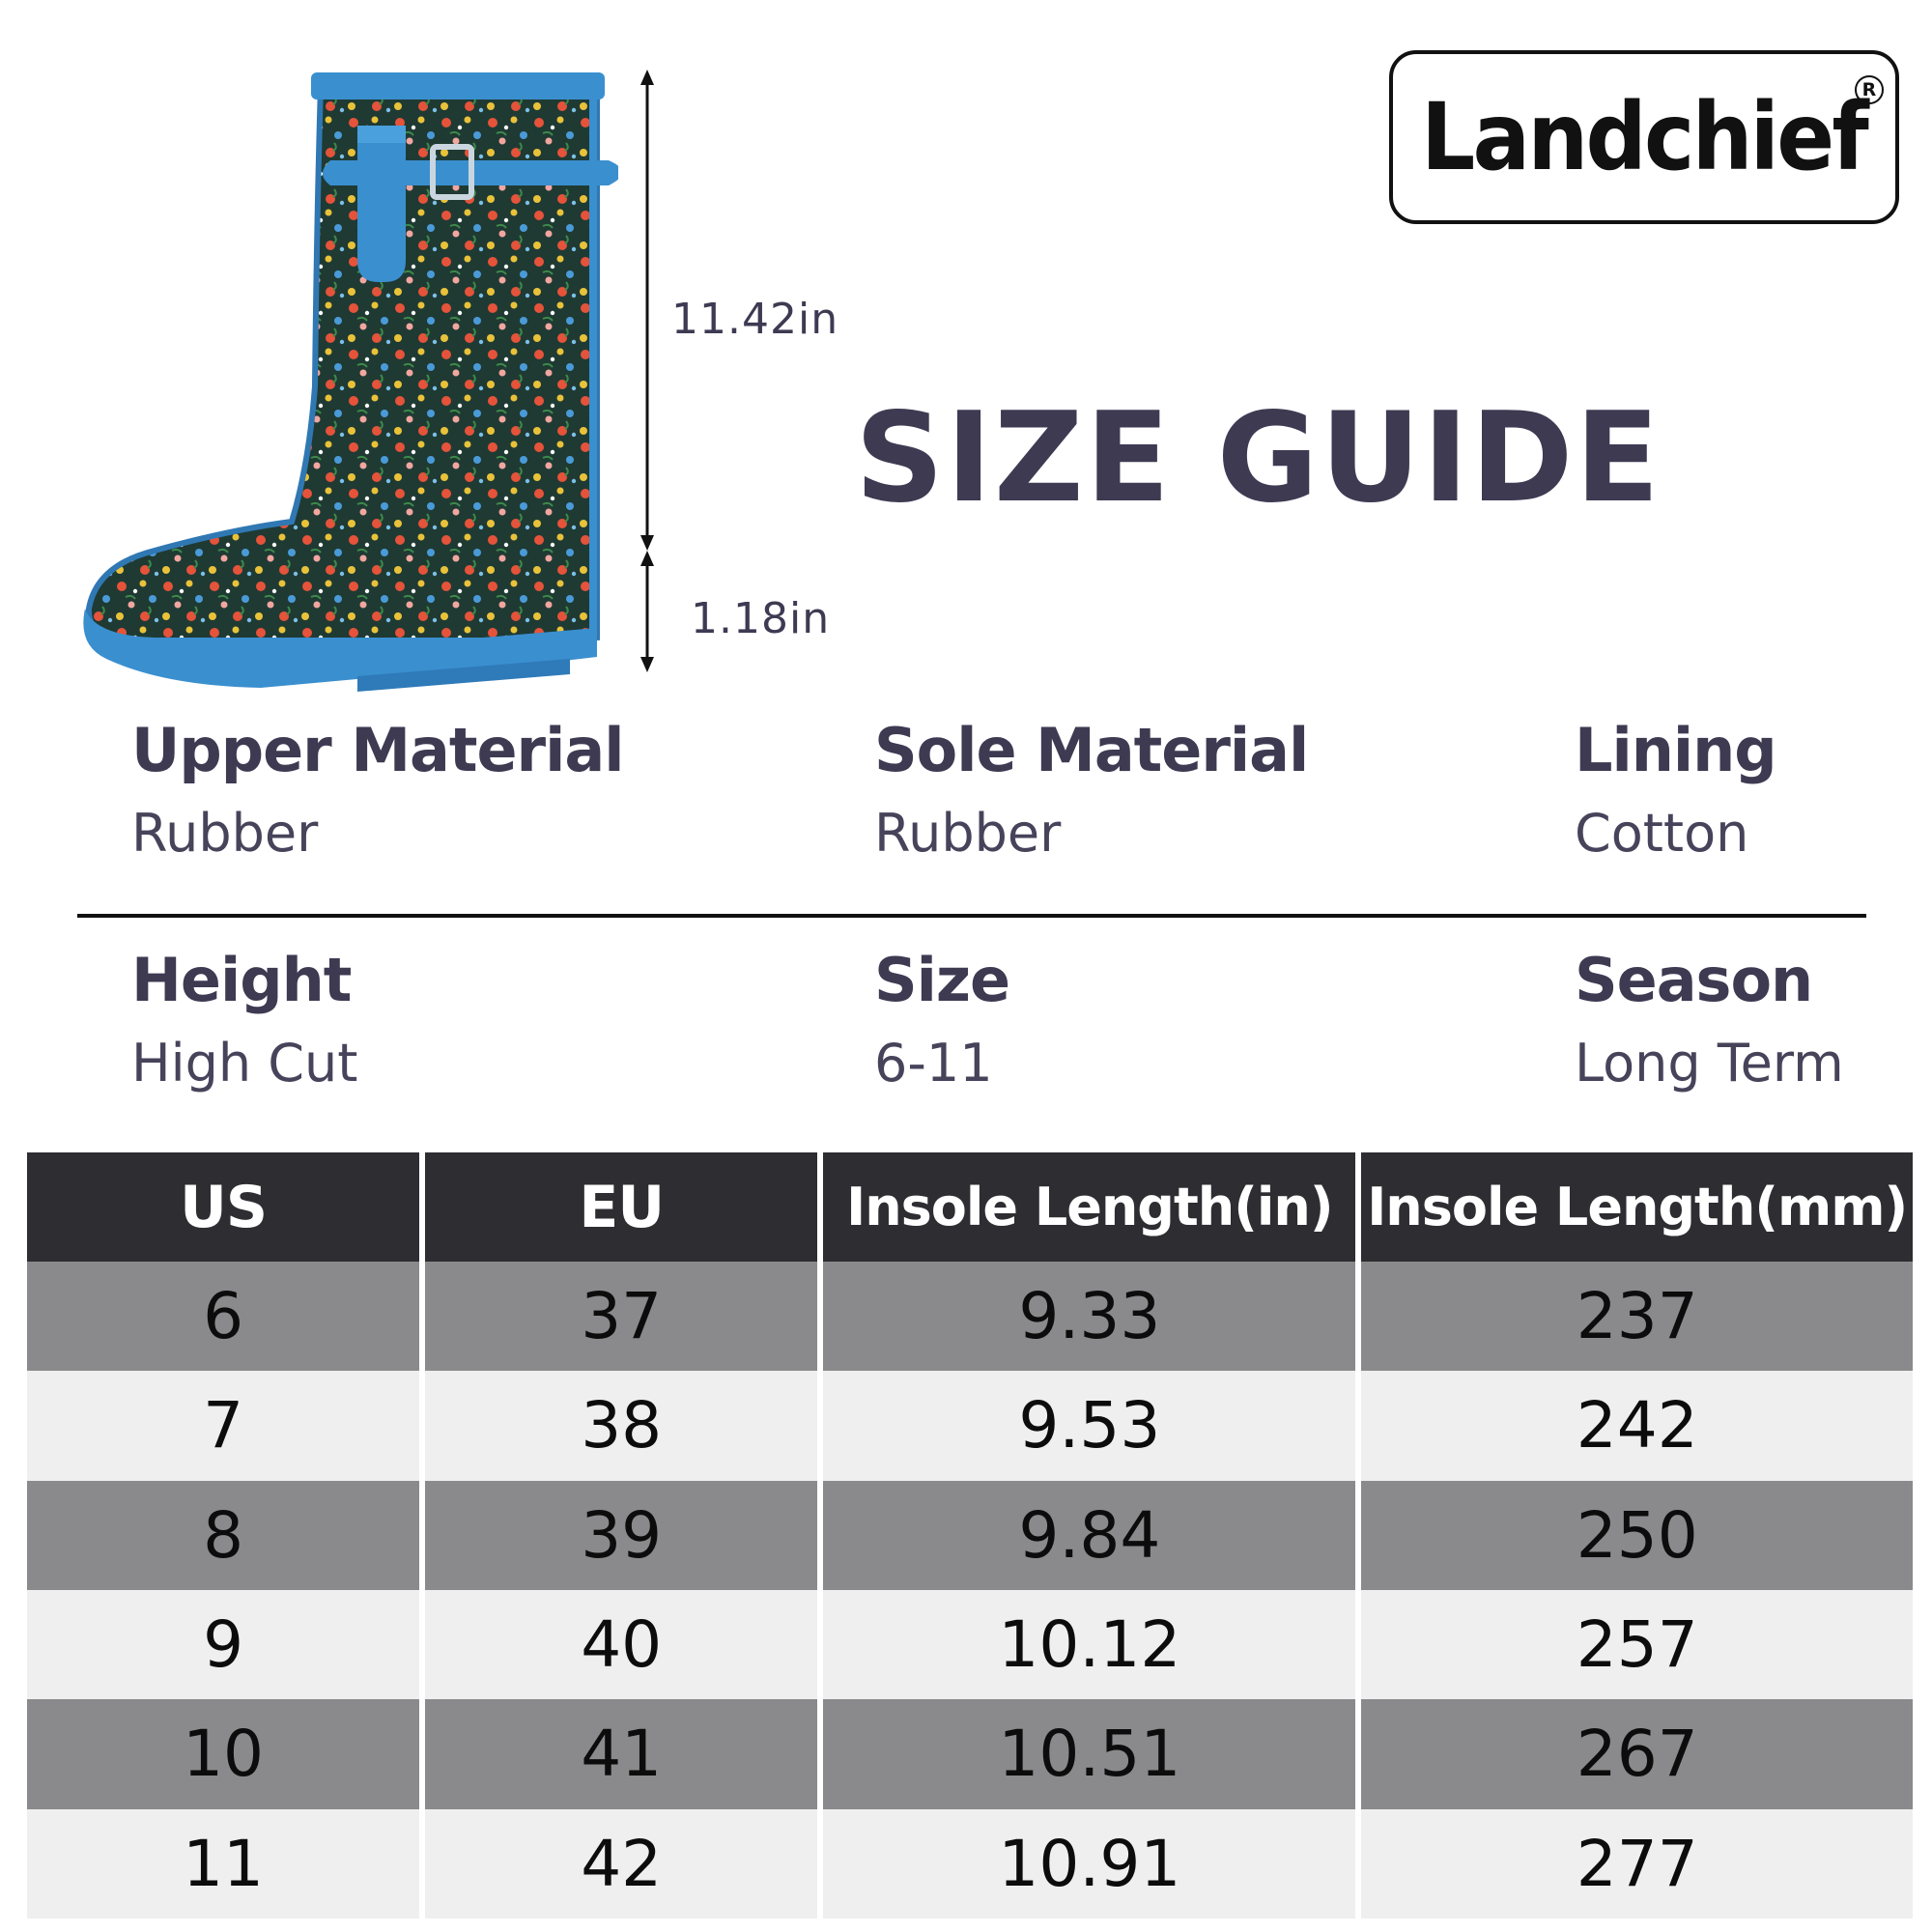 The image size is (1932, 1932). I want to click on brand-logo: Landchief R, so click(1644, 137).